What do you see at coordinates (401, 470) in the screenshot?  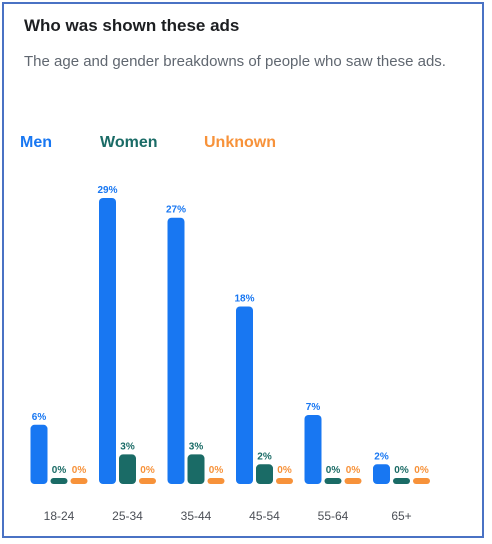 I see `data-label-women-65+: 0%` at bounding box center [401, 470].